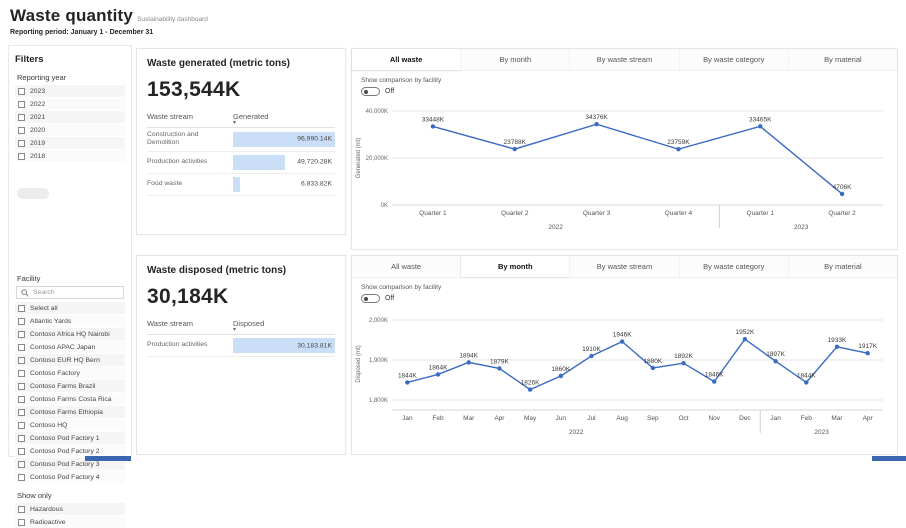  Describe the element at coordinates (407, 418) in the screenshot. I see `svg-text: Jan` at that location.